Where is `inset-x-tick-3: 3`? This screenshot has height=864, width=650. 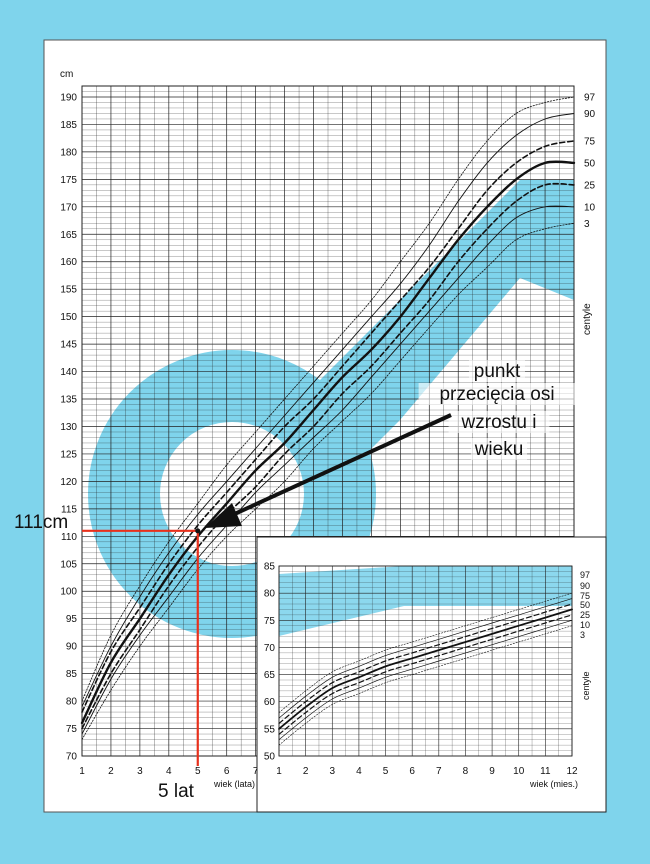
inset-x-tick-3: 3 is located at coordinates (332, 771).